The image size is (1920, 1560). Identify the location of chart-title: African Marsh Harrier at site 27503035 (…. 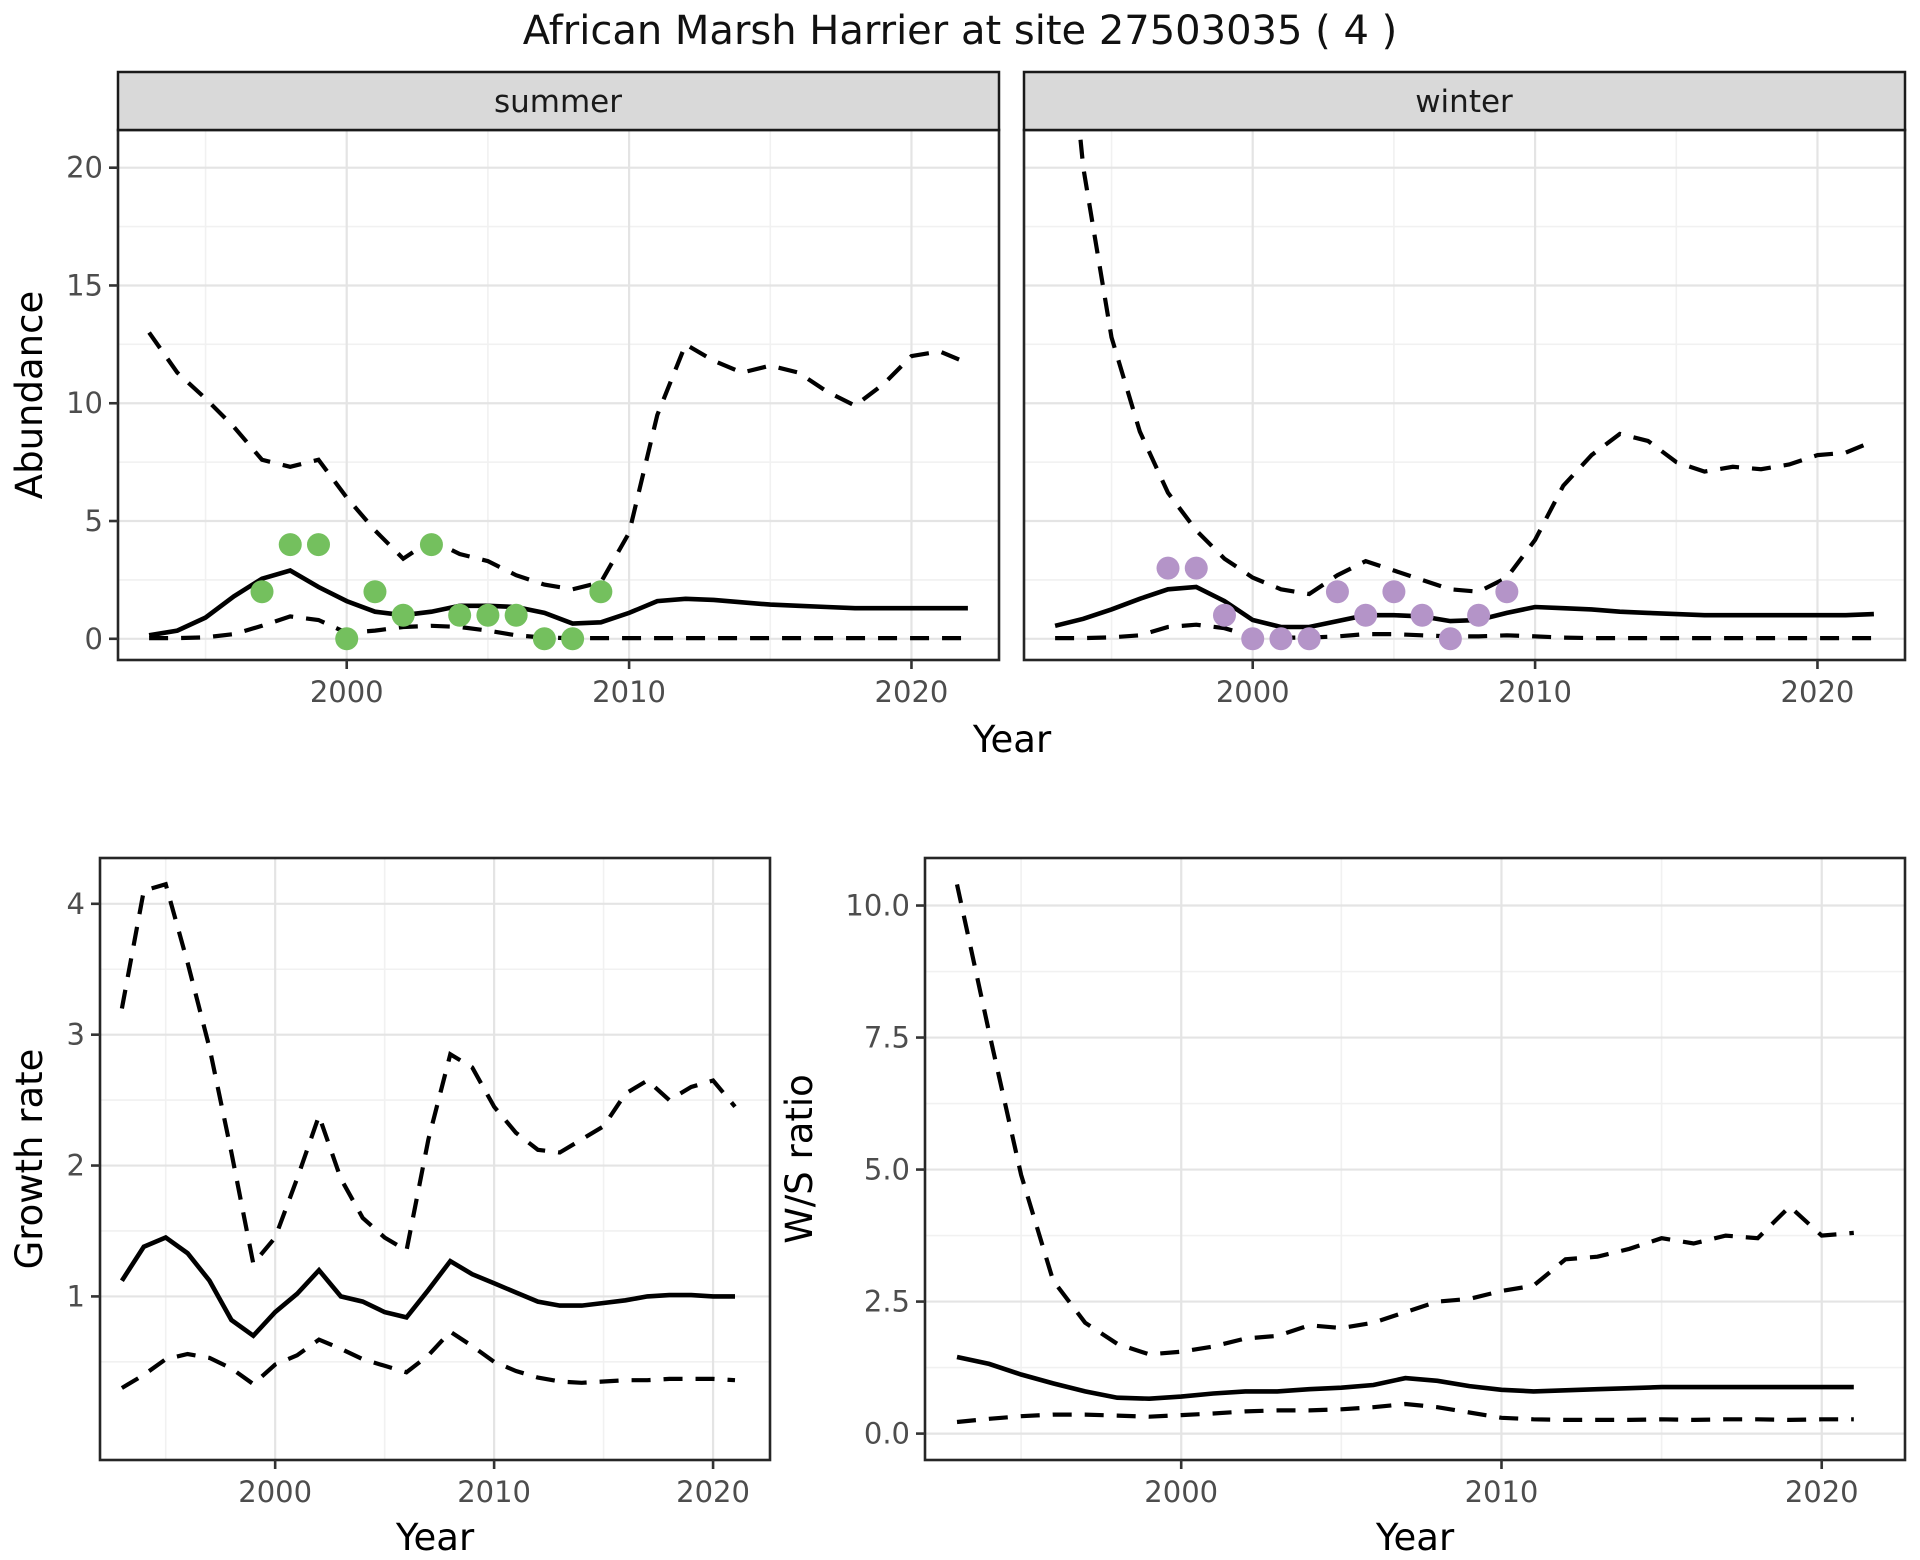
(960, 31).